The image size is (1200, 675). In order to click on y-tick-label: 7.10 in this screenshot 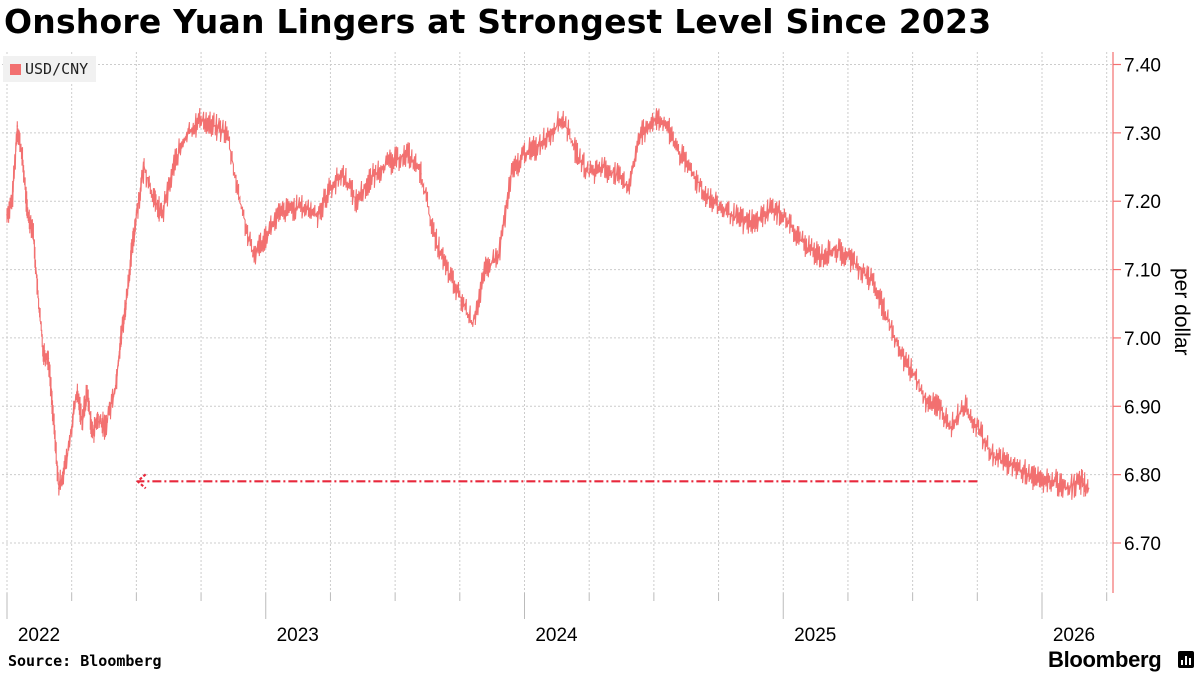, I will do `click(1142, 271)`.